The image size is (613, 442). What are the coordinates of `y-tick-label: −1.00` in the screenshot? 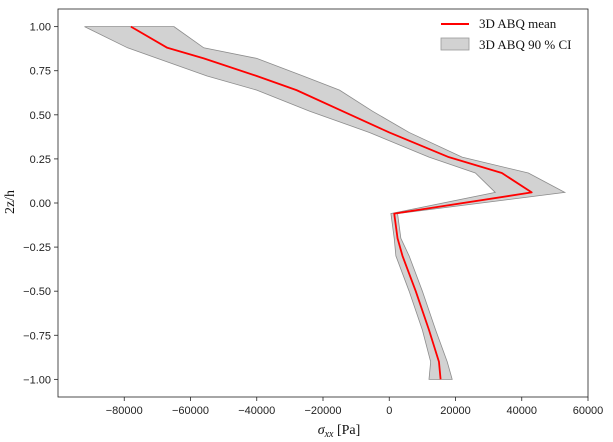 It's located at (37, 380).